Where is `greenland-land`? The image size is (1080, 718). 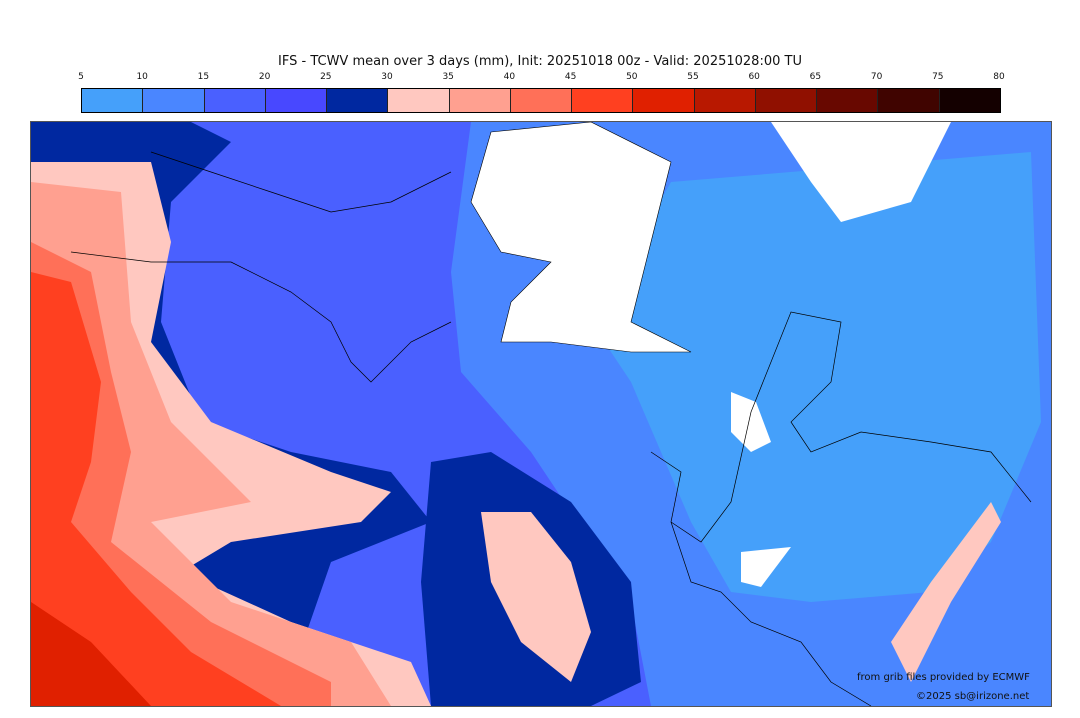
greenland-land is located at coordinates (581, 237).